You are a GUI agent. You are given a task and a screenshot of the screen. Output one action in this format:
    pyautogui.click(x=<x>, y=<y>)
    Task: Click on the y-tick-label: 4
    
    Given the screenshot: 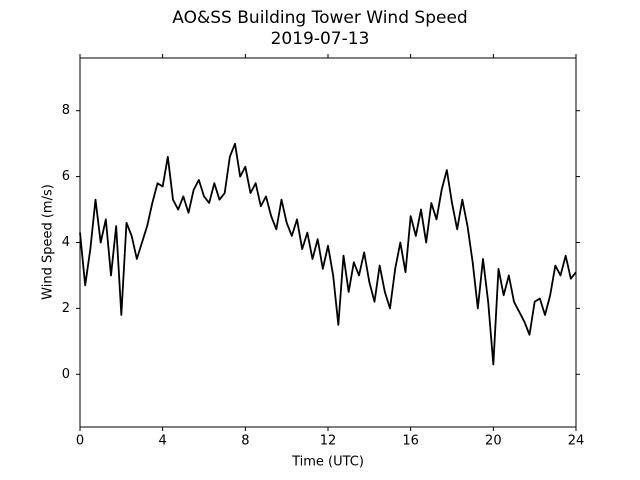 What is the action you would take?
    pyautogui.click(x=66, y=242)
    